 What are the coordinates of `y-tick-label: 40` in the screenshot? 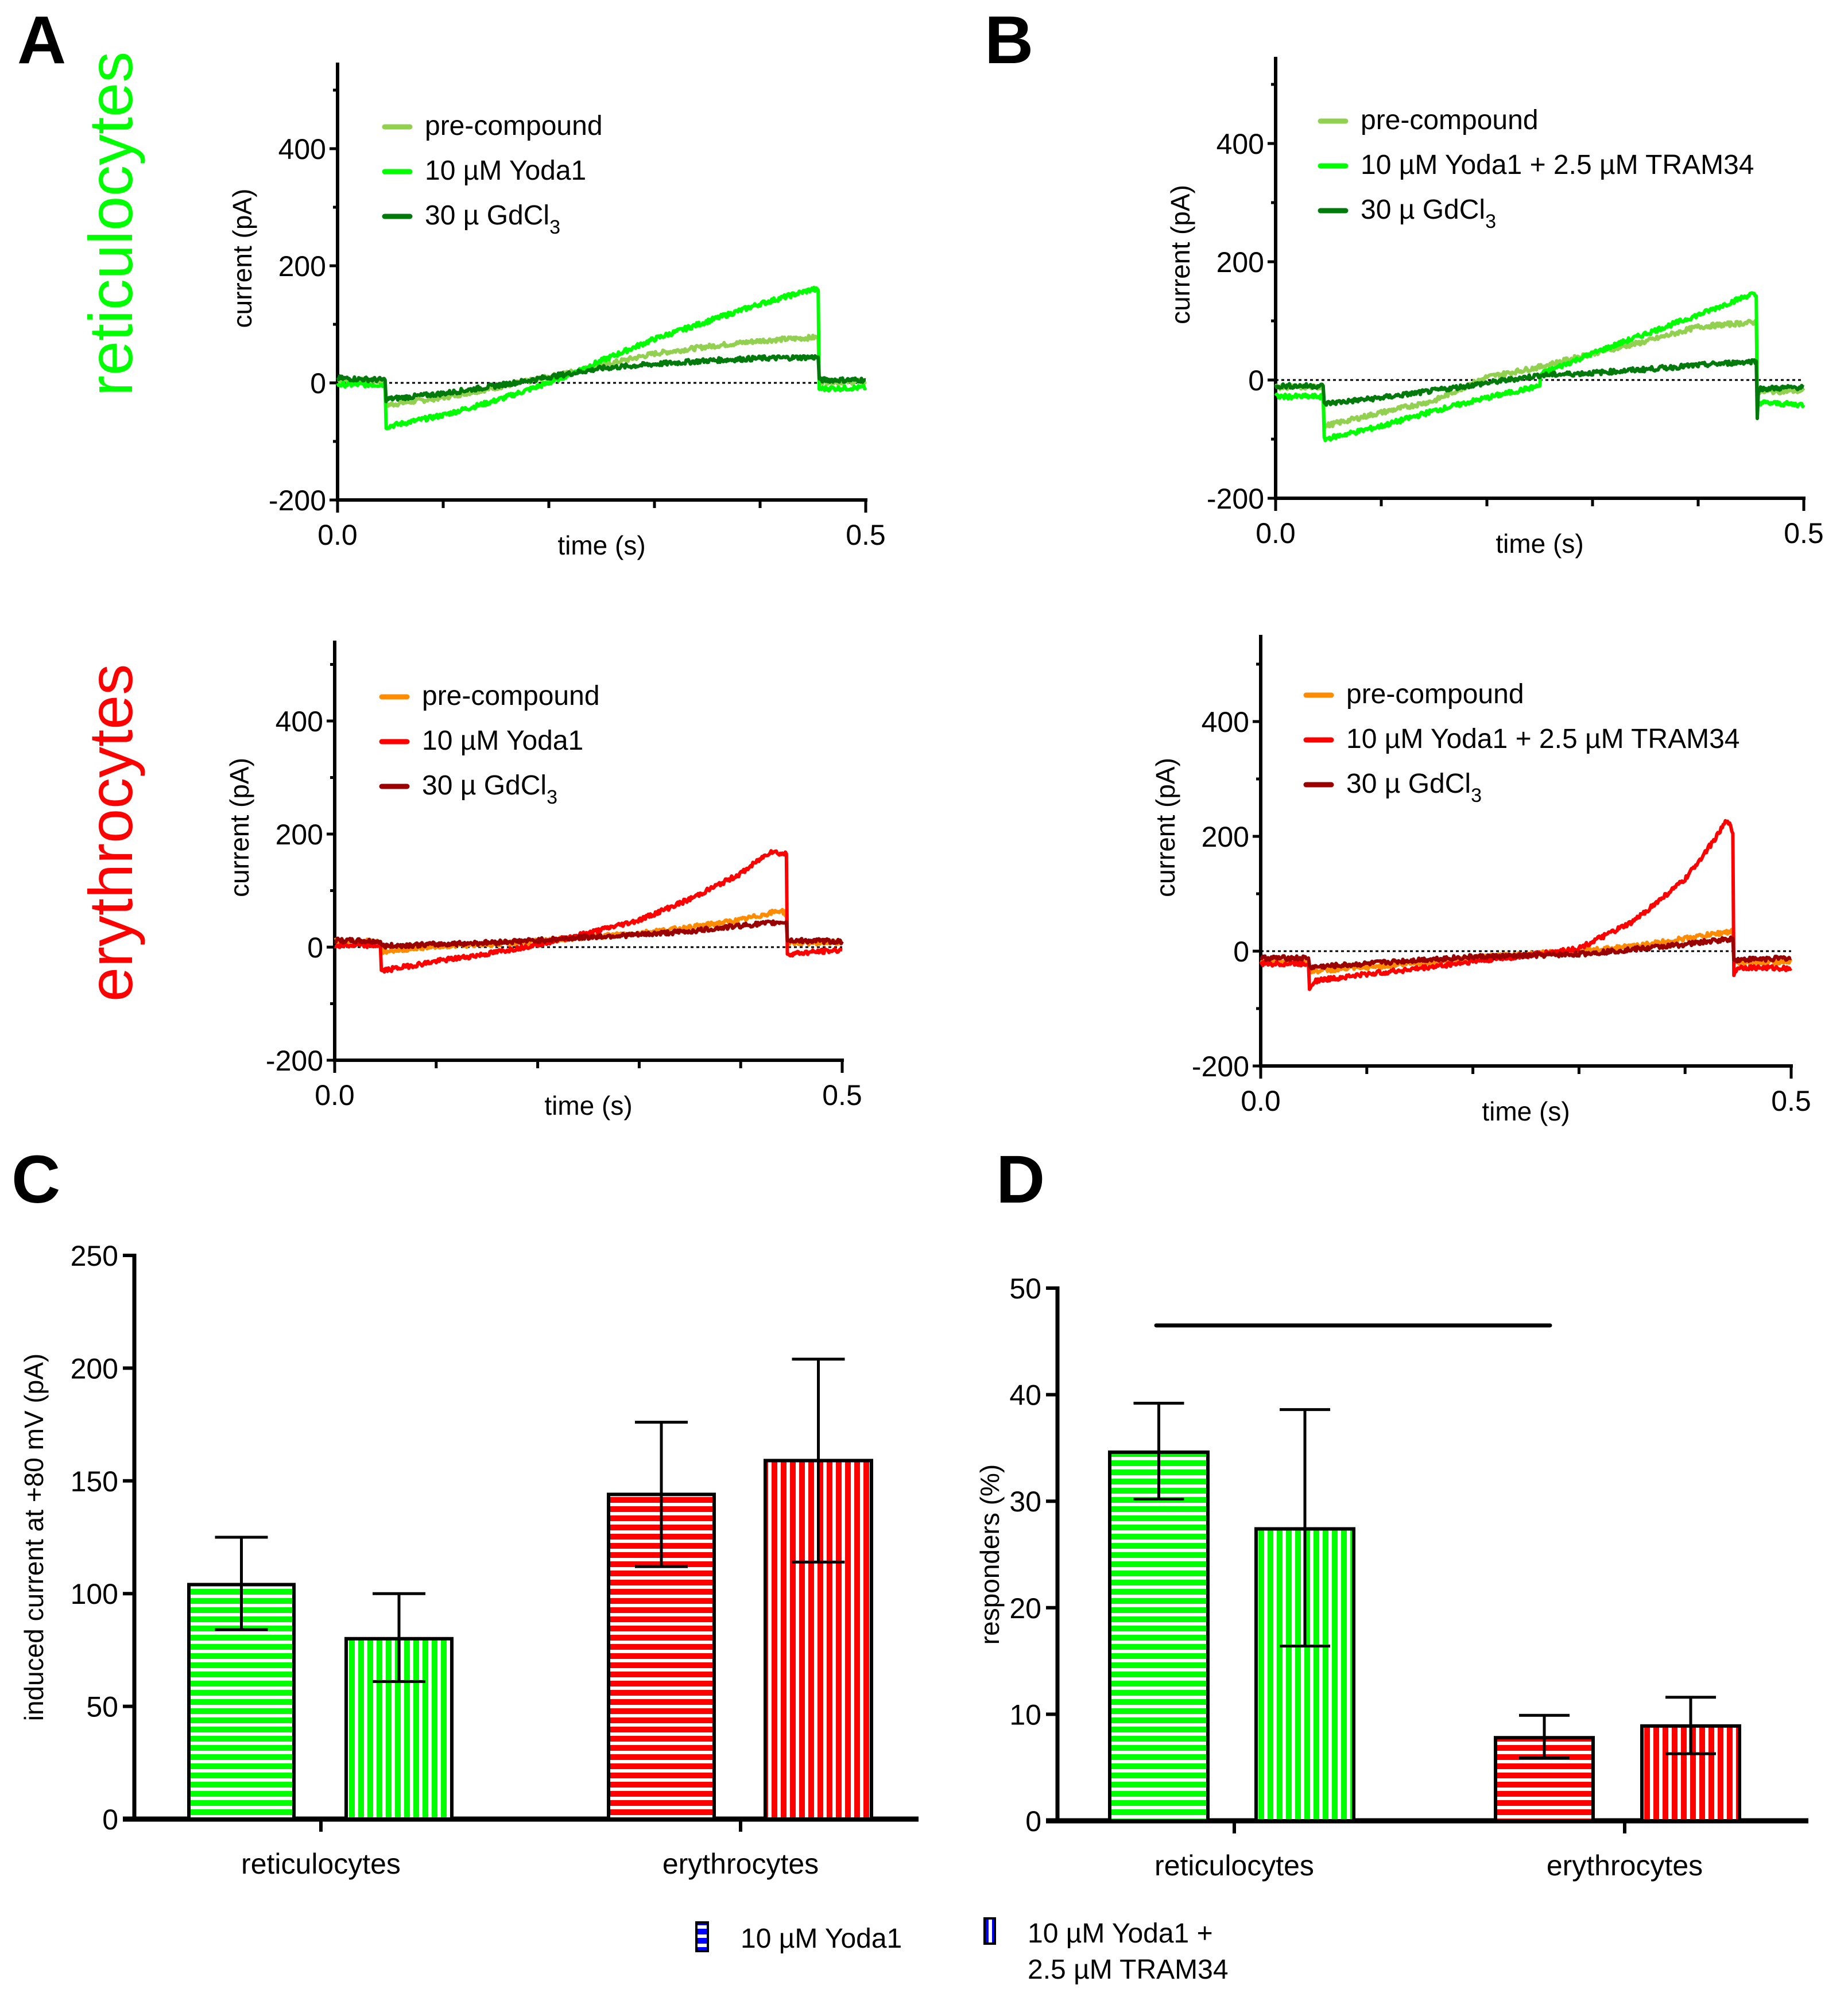 It's located at (1025, 1395).